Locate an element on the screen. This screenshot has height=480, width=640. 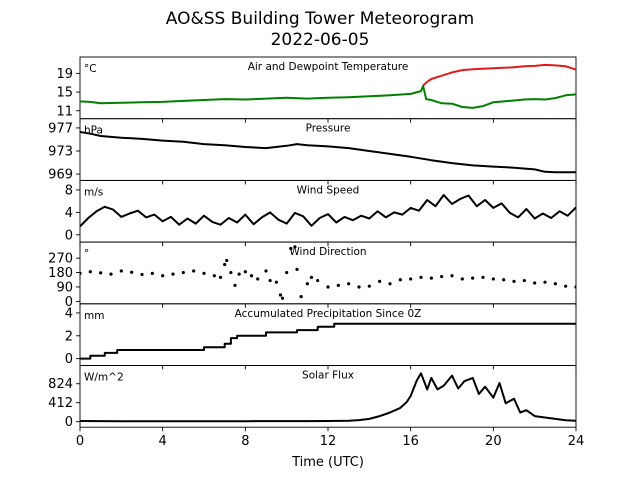
panel-6: 0 412 824 Solar Flux W/m^2 is located at coordinates (312, 398).